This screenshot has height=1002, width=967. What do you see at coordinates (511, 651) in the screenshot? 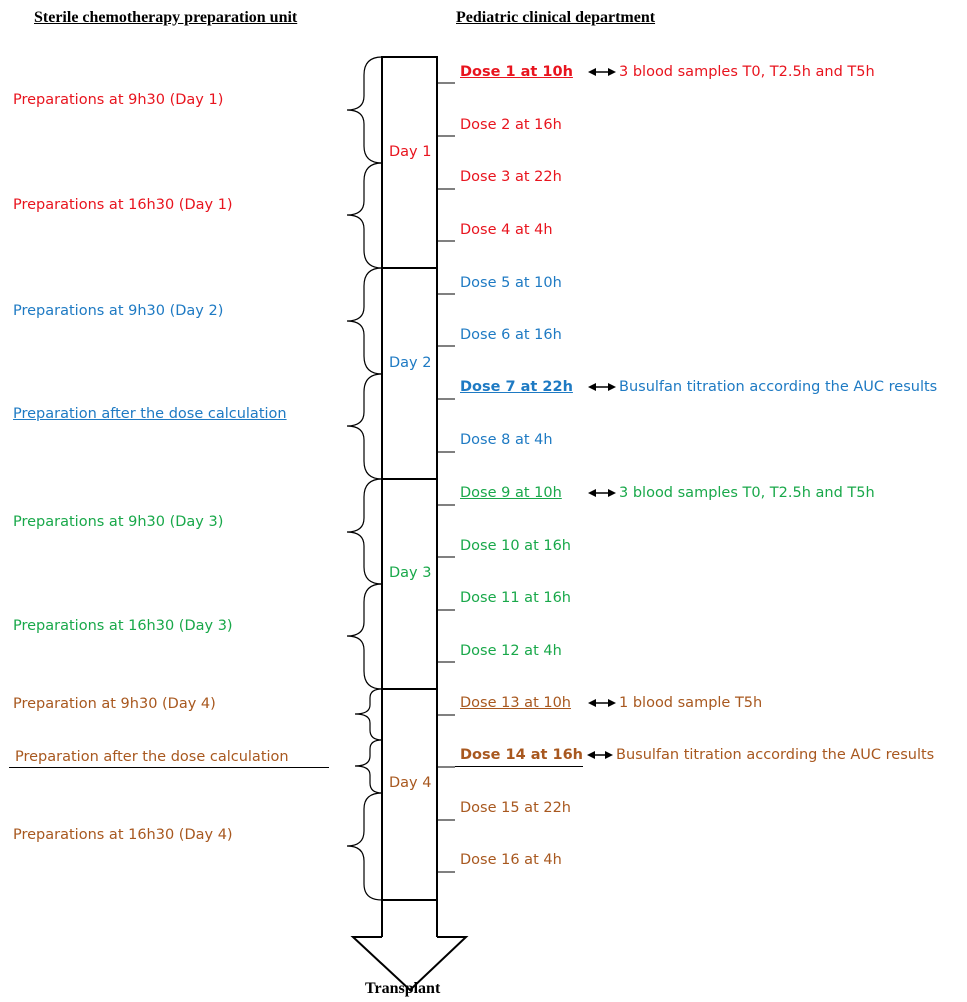
I see `dose-label: Dose 12 at 4h` at bounding box center [511, 651].